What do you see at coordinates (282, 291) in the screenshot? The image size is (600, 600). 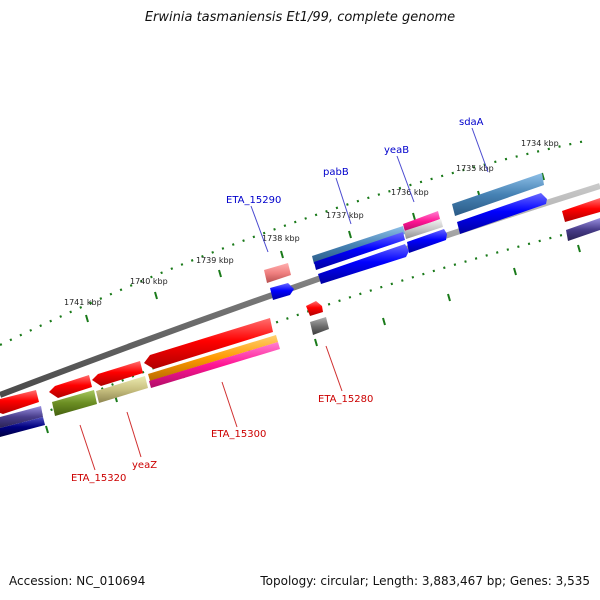 I see `gene-eta15290-cds` at bounding box center [282, 291].